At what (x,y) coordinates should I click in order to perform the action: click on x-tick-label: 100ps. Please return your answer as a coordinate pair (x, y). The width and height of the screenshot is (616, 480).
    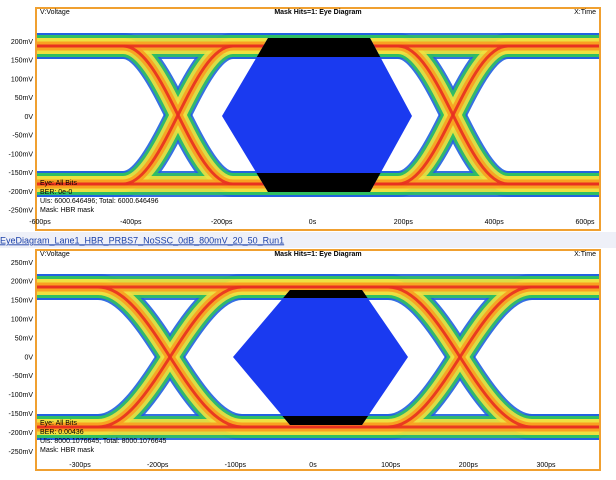
    Looking at the image, I should click on (391, 465).